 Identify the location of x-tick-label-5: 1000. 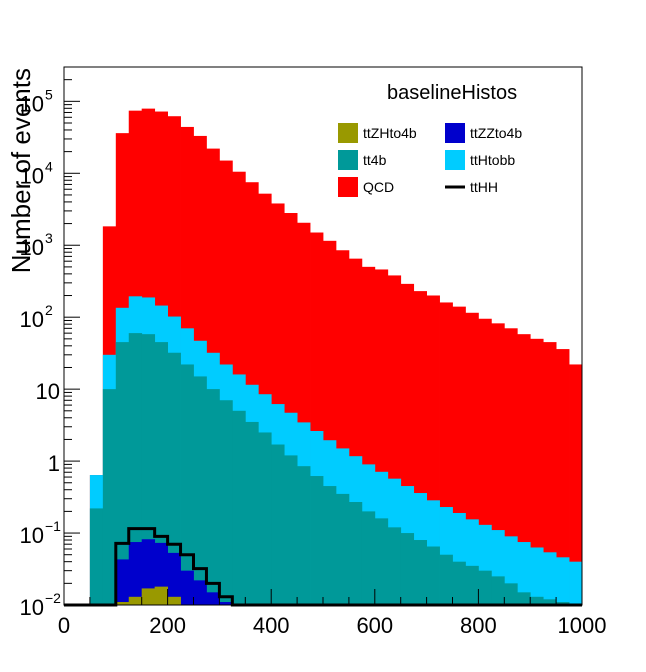
(582, 625).